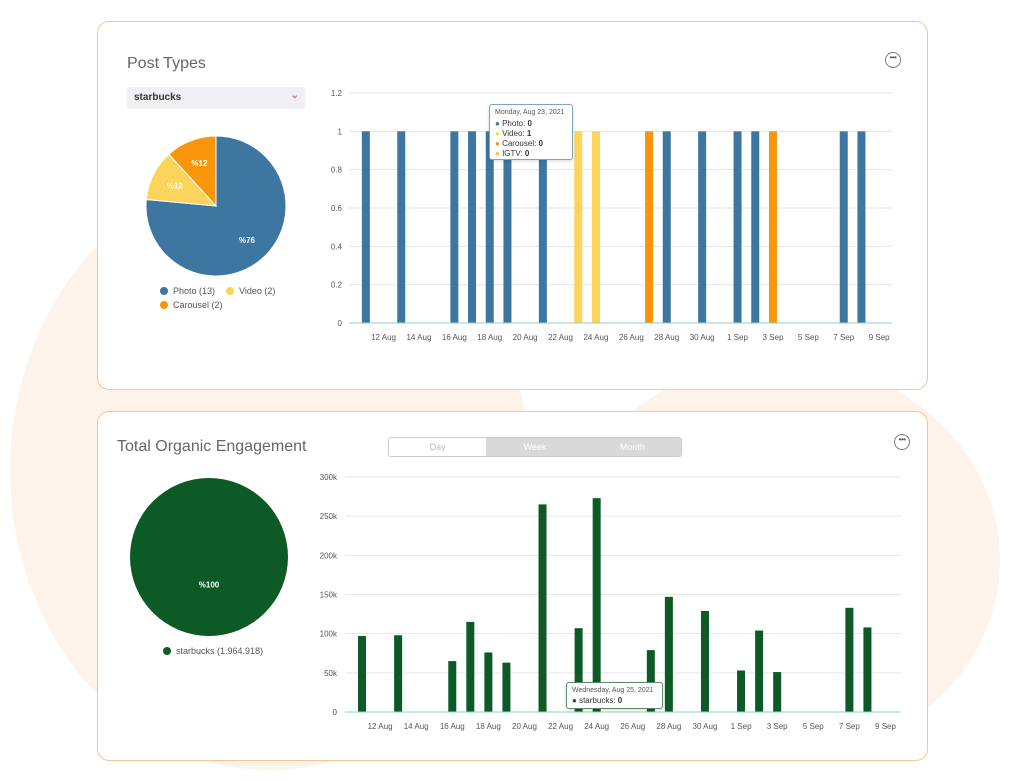  Describe the element at coordinates (416, 726) in the screenshot. I see `x-tick-label: 14 Aug` at that location.